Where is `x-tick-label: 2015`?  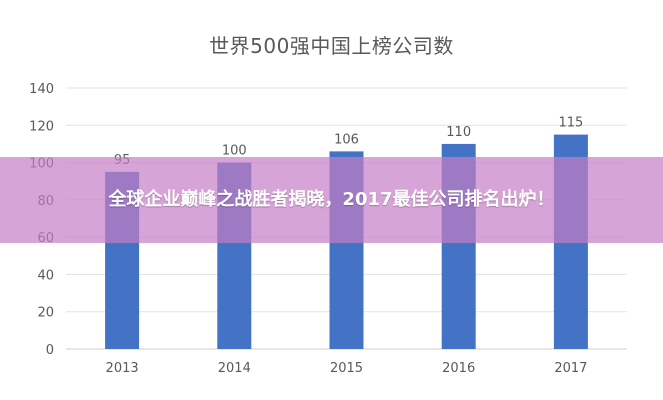
x-tick-label: 2015 is located at coordinates (346, 368).